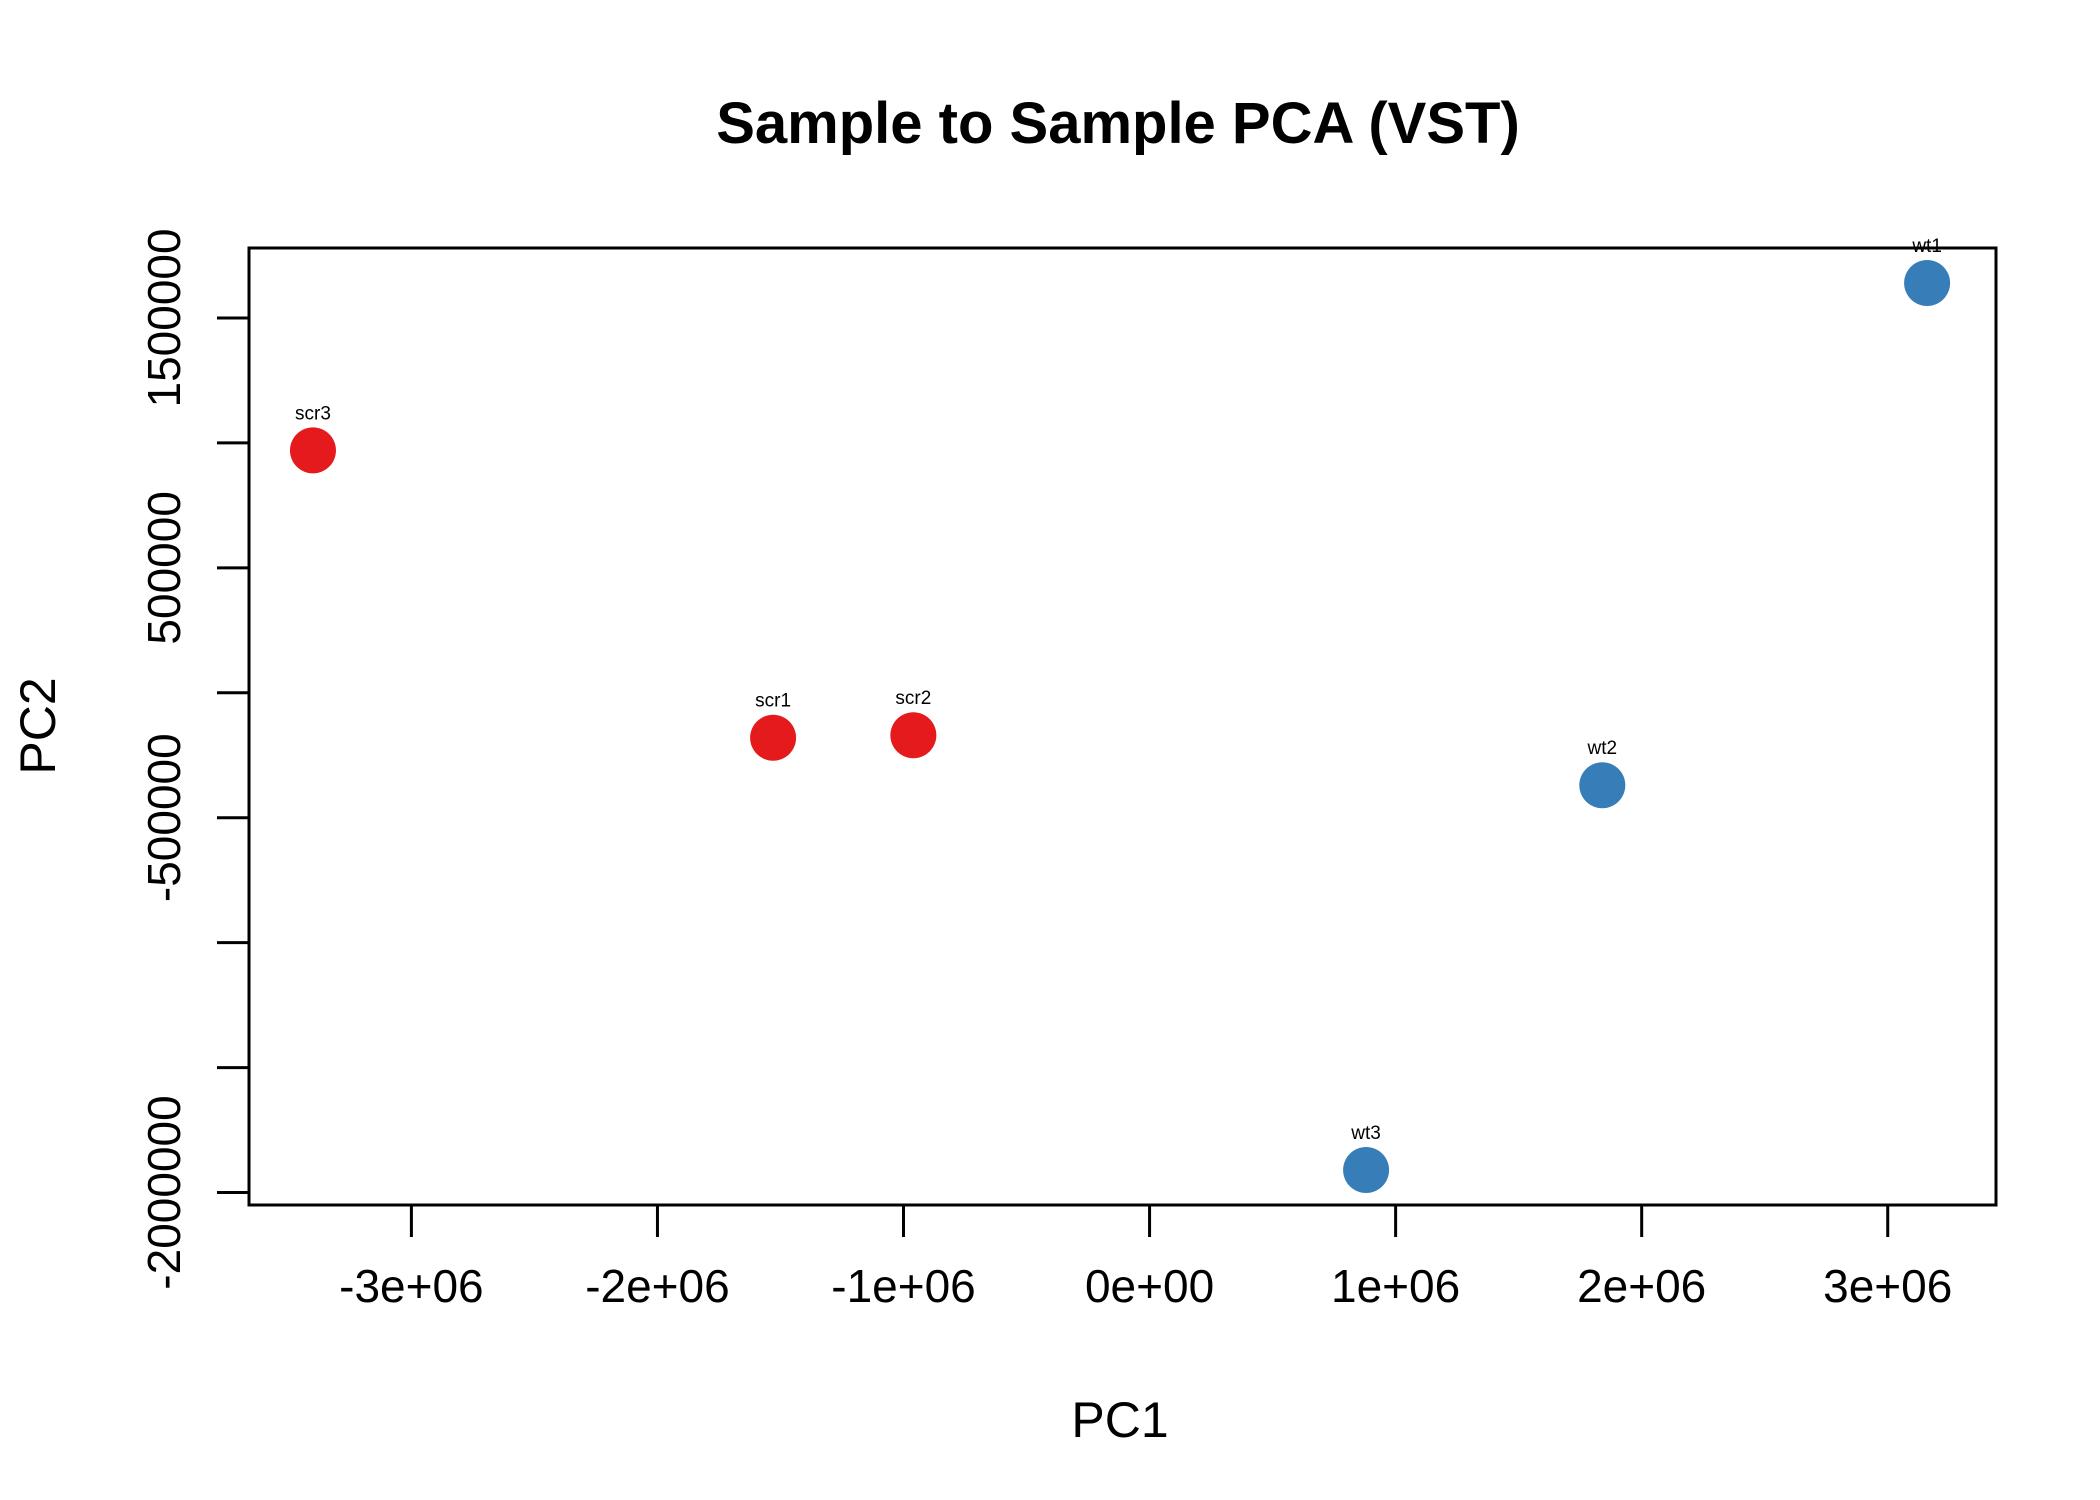 This screenshot has width=2100, height=1500. I want to click on chart-title: Sample to Sample PCA (VST), so click(1118, 123).